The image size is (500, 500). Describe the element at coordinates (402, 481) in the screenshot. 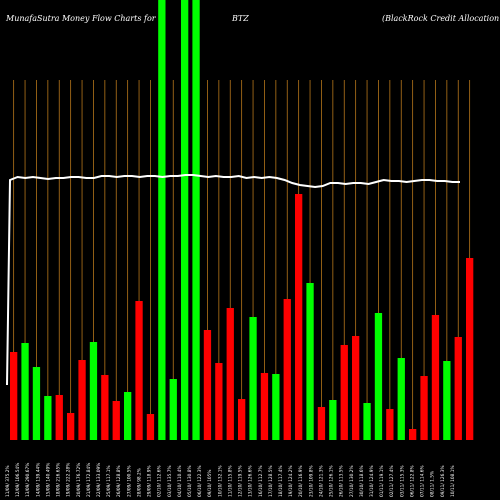

I see `x-tick-label: 03/11/ 115.3%` at that location.